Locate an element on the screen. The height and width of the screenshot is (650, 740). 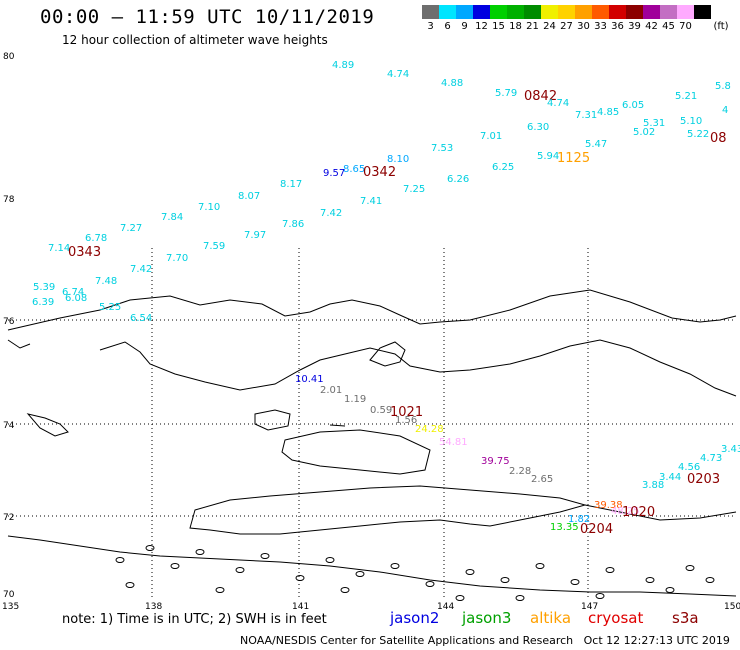
longitude-label: 144 is located at coordinates (445, 607).